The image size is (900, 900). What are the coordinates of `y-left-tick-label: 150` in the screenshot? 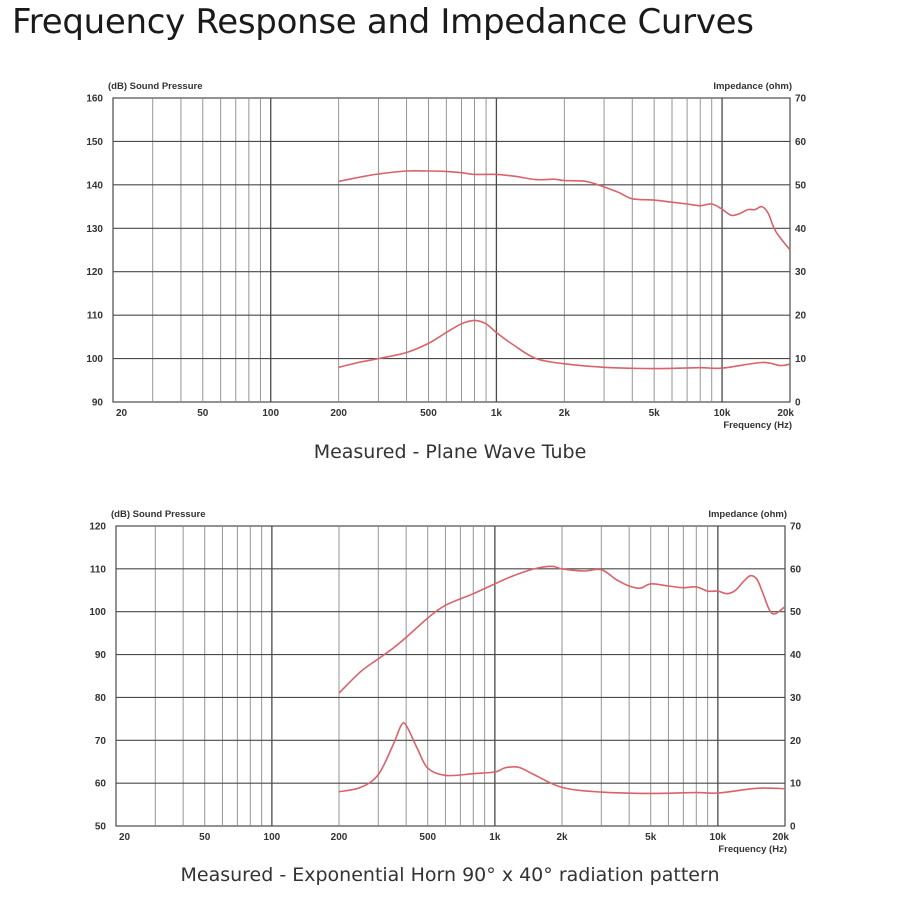 It's located at (94, 142).